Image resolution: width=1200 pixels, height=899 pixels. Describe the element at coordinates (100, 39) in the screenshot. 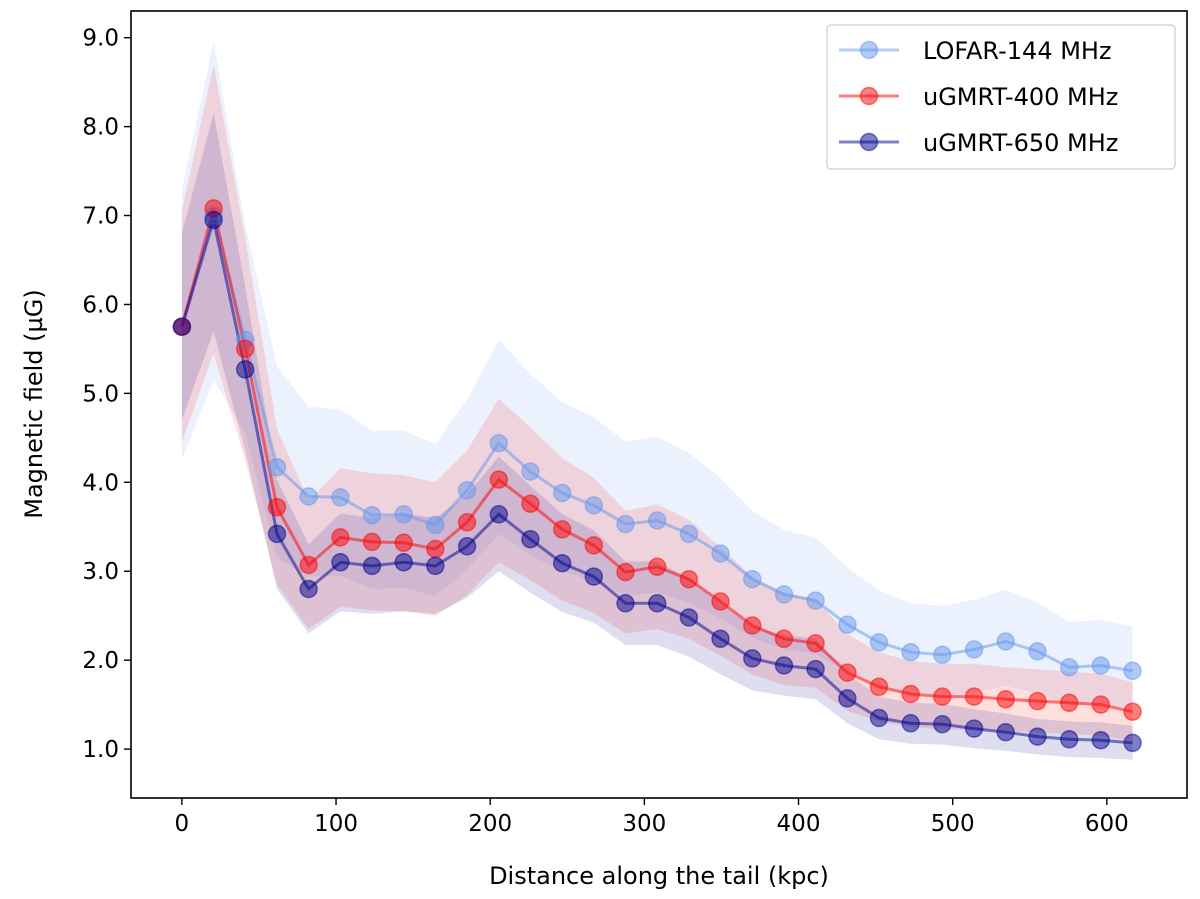

I see `y-tick-label-8: 9.0` at that location.